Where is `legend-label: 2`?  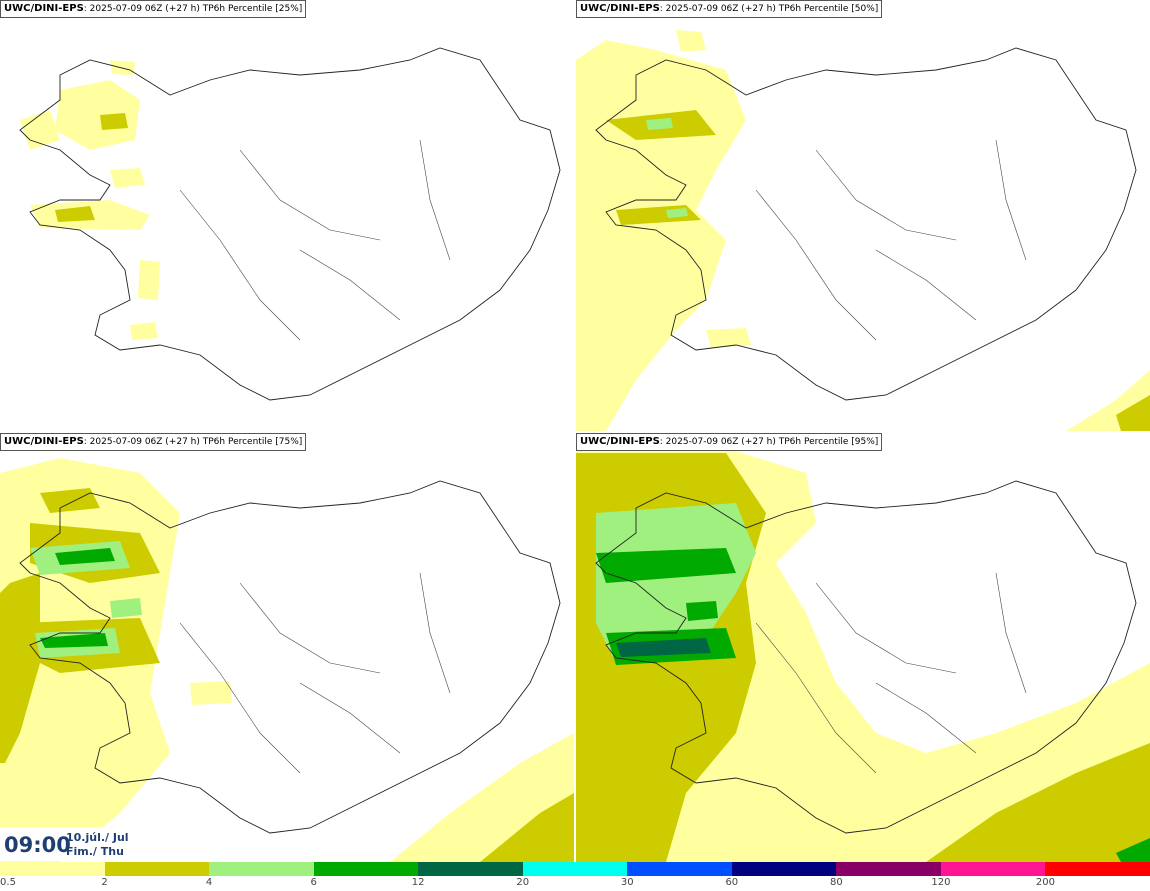 legend-label: 2 is located at coordinates (104, 882).